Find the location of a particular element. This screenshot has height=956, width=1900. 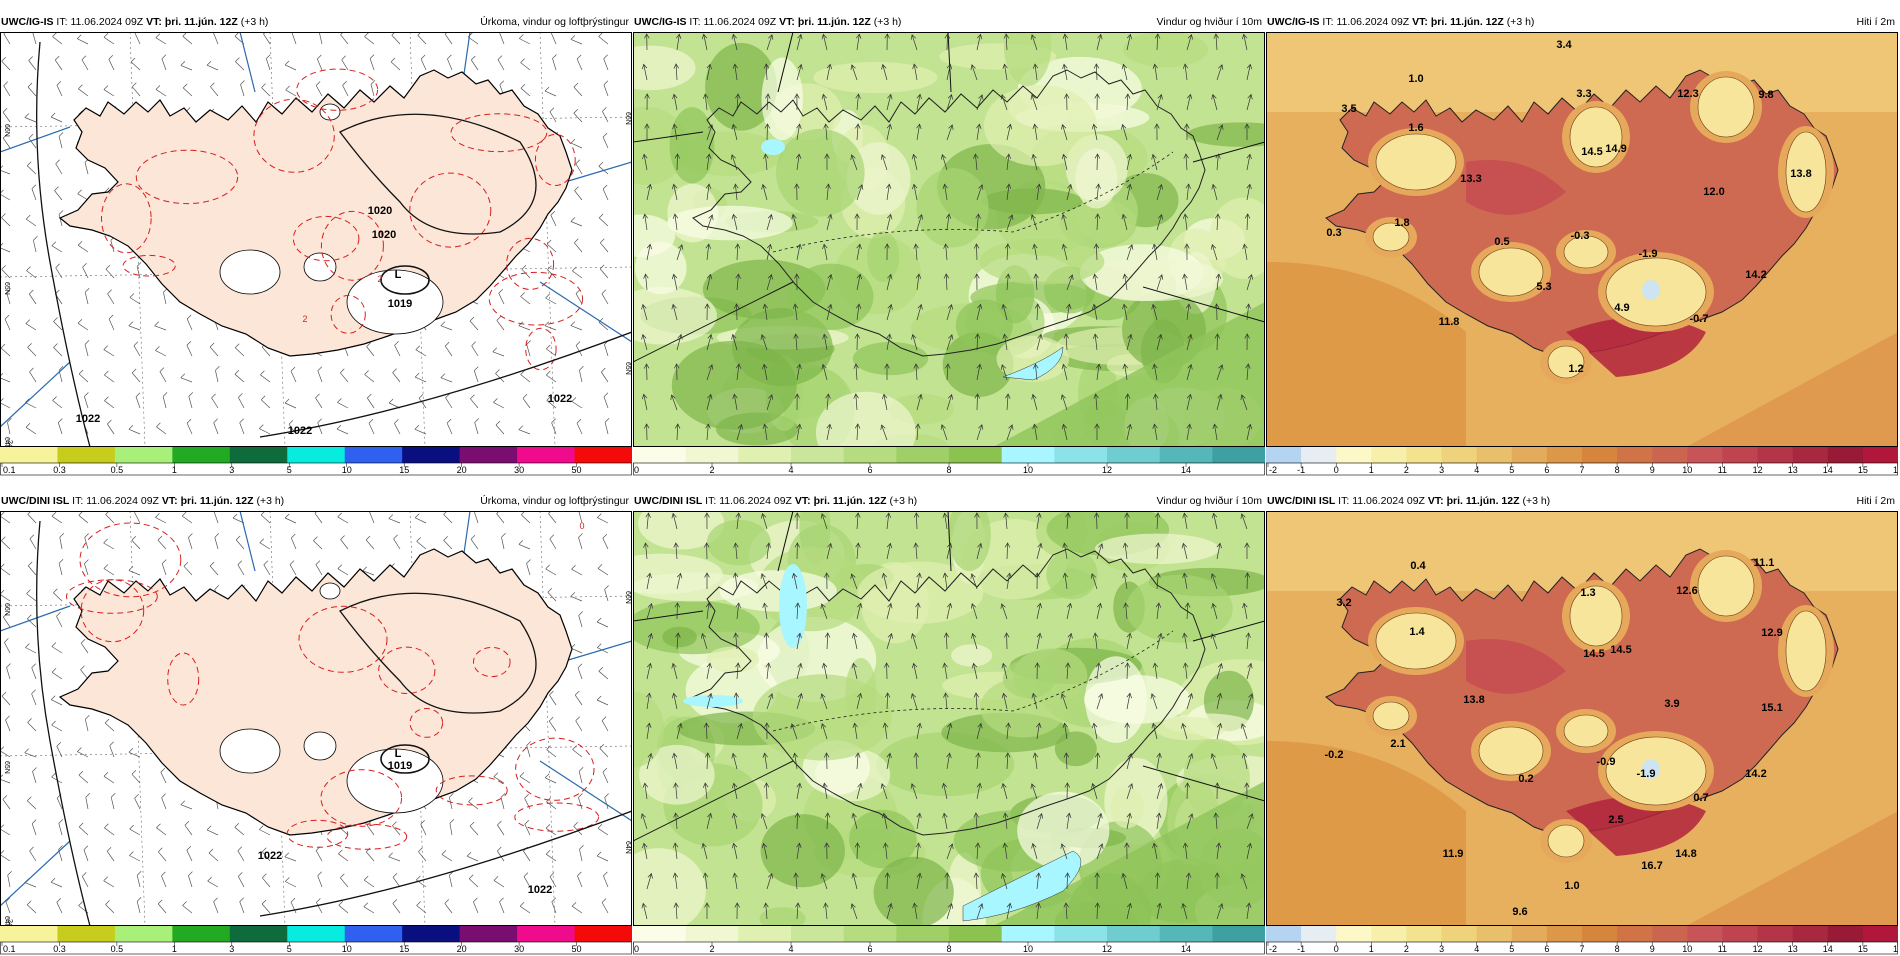

temperature-label: 0.3 is located at coordinates (1333, 233).